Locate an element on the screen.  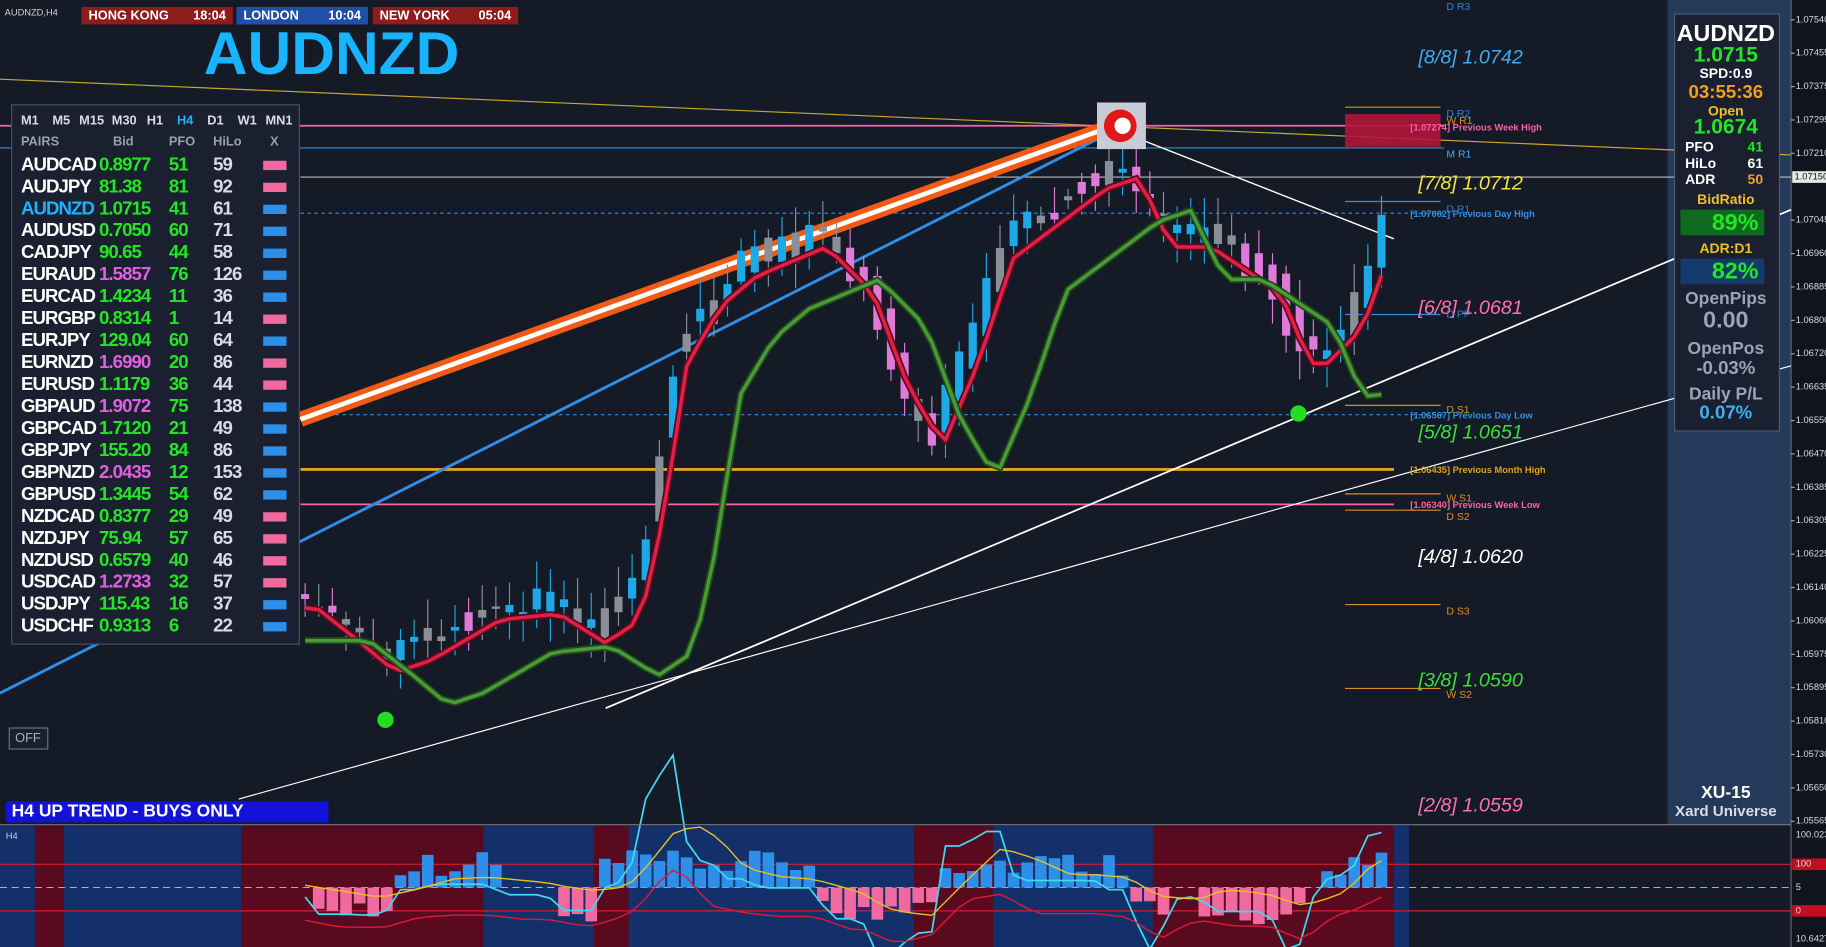
indicator-axis-label: 0 is located at coordinates (1798, 910).